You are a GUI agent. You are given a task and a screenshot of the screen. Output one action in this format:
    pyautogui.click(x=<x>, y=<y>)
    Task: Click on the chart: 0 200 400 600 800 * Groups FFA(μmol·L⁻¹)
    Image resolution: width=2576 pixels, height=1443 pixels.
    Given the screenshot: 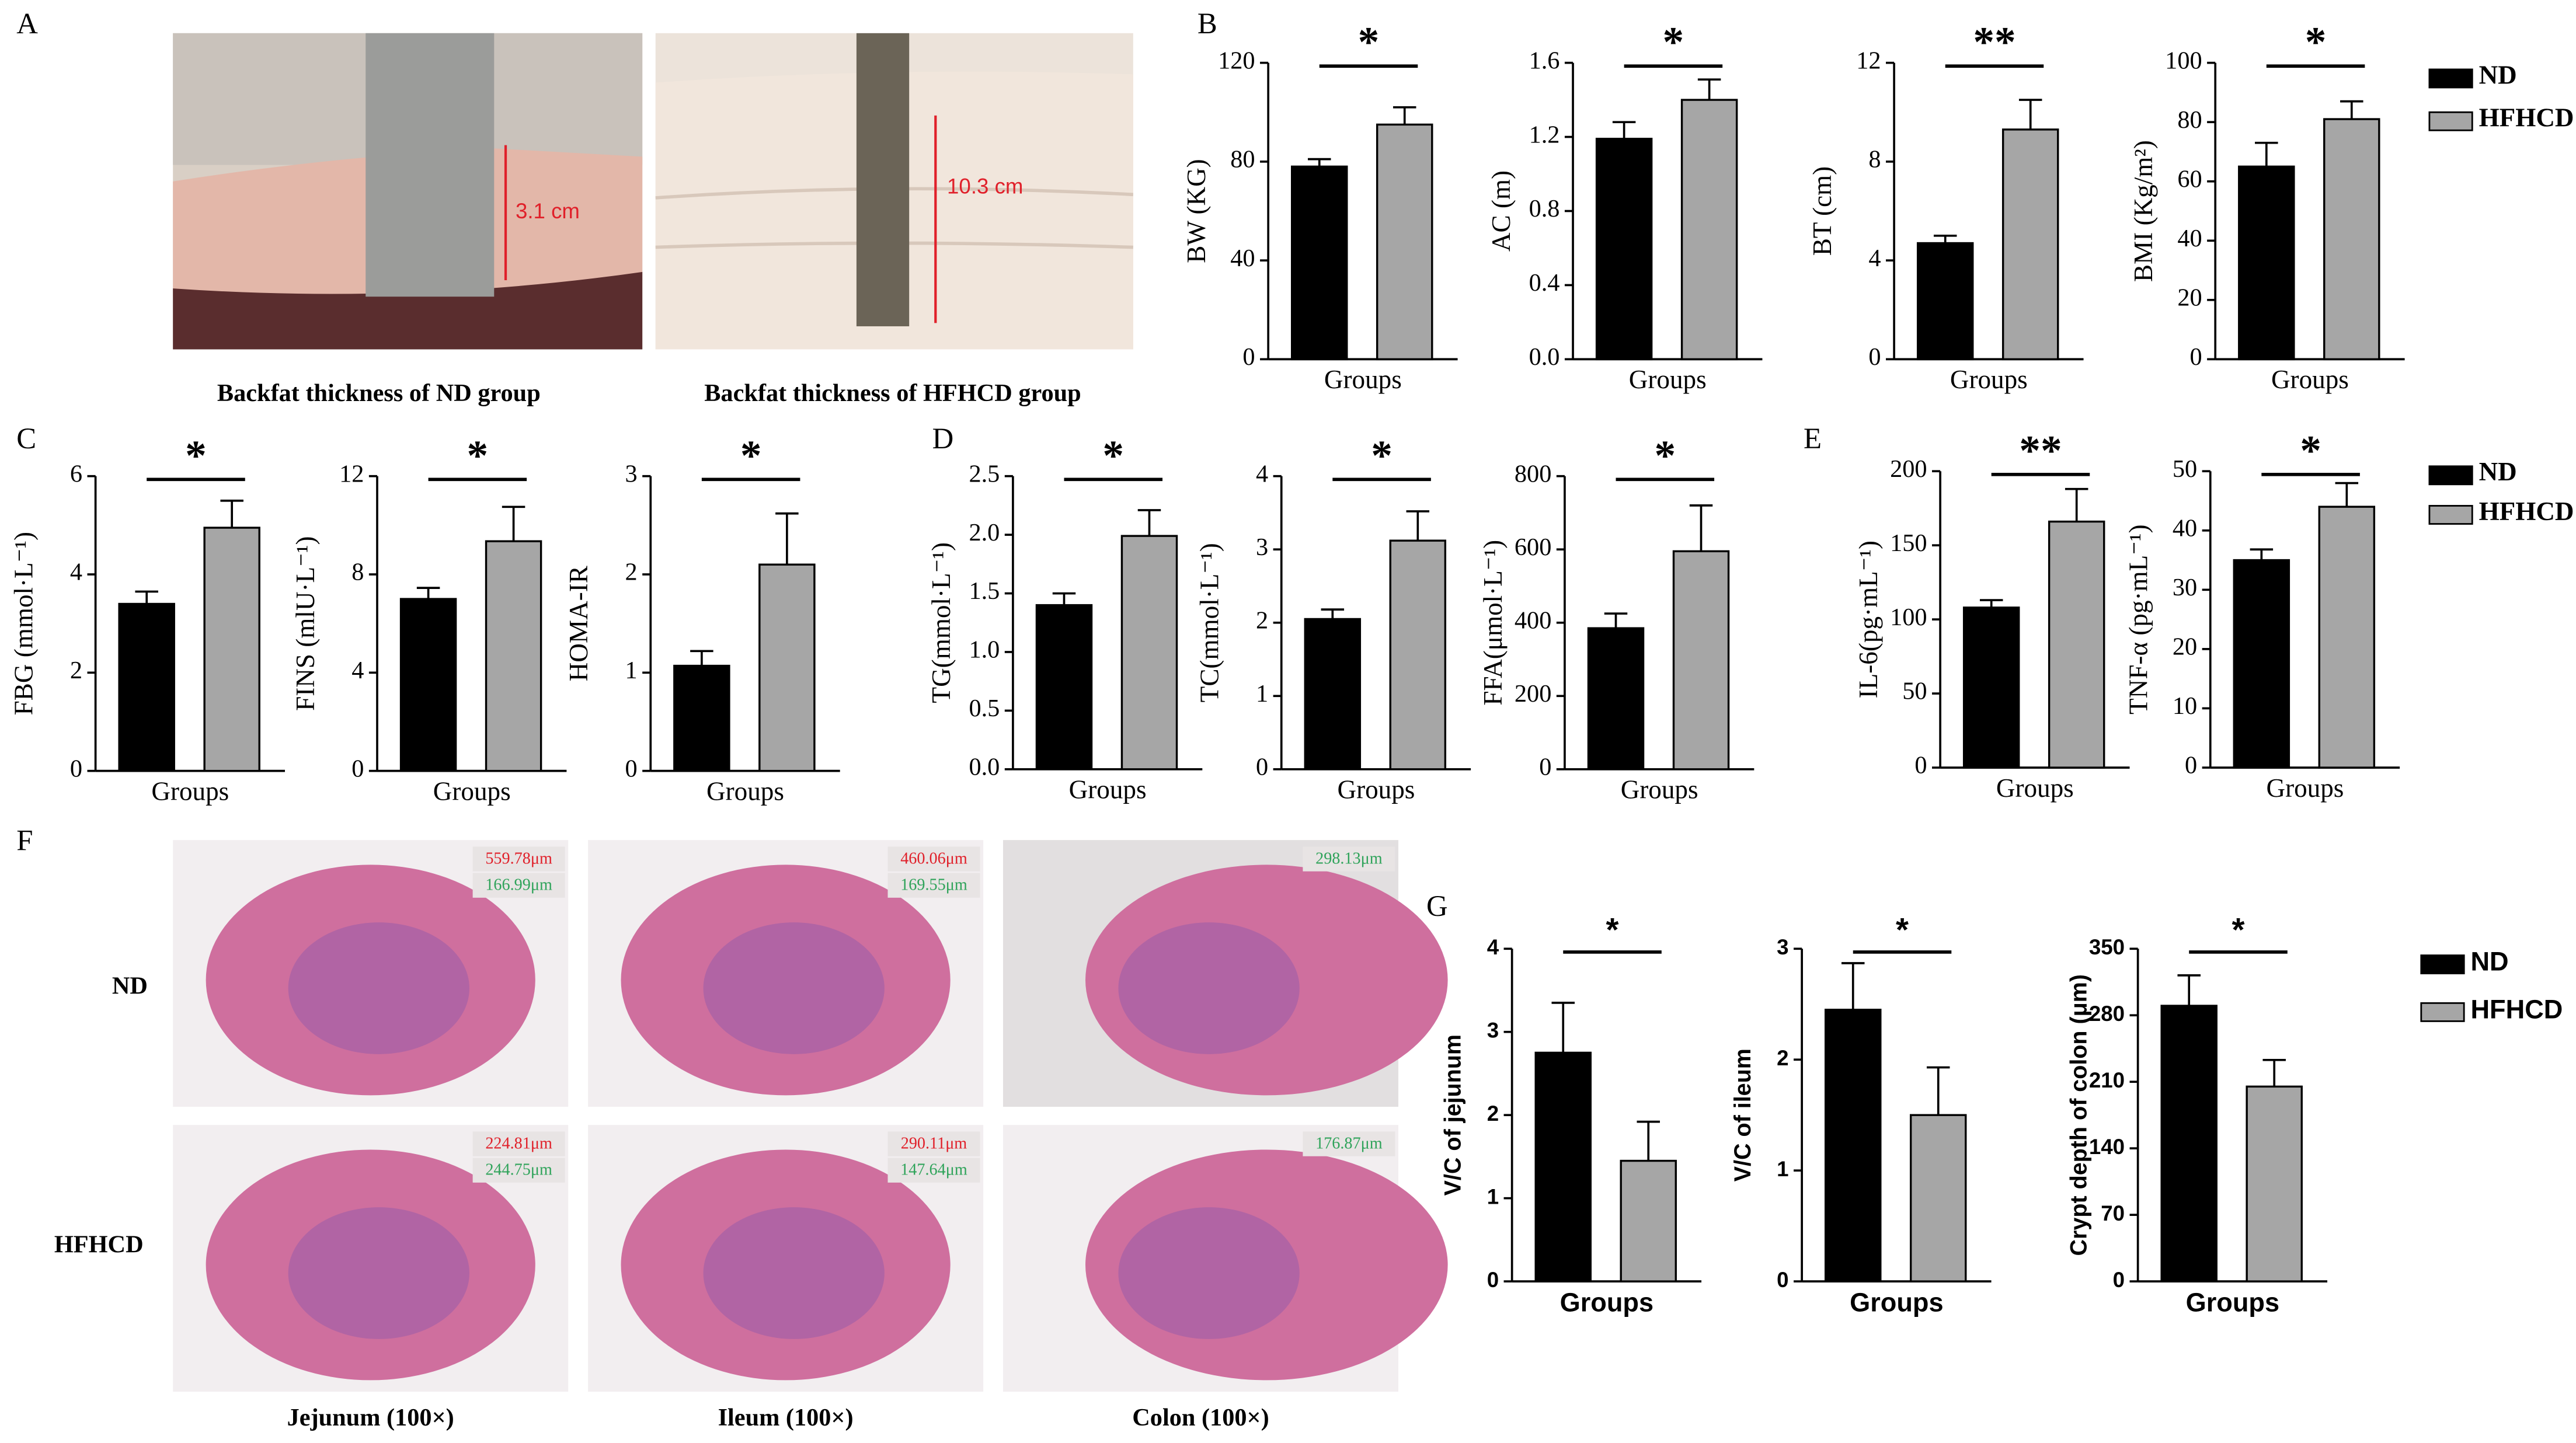 What is the action you would take?
    pyautogui.click(x=1616, y=618)
    